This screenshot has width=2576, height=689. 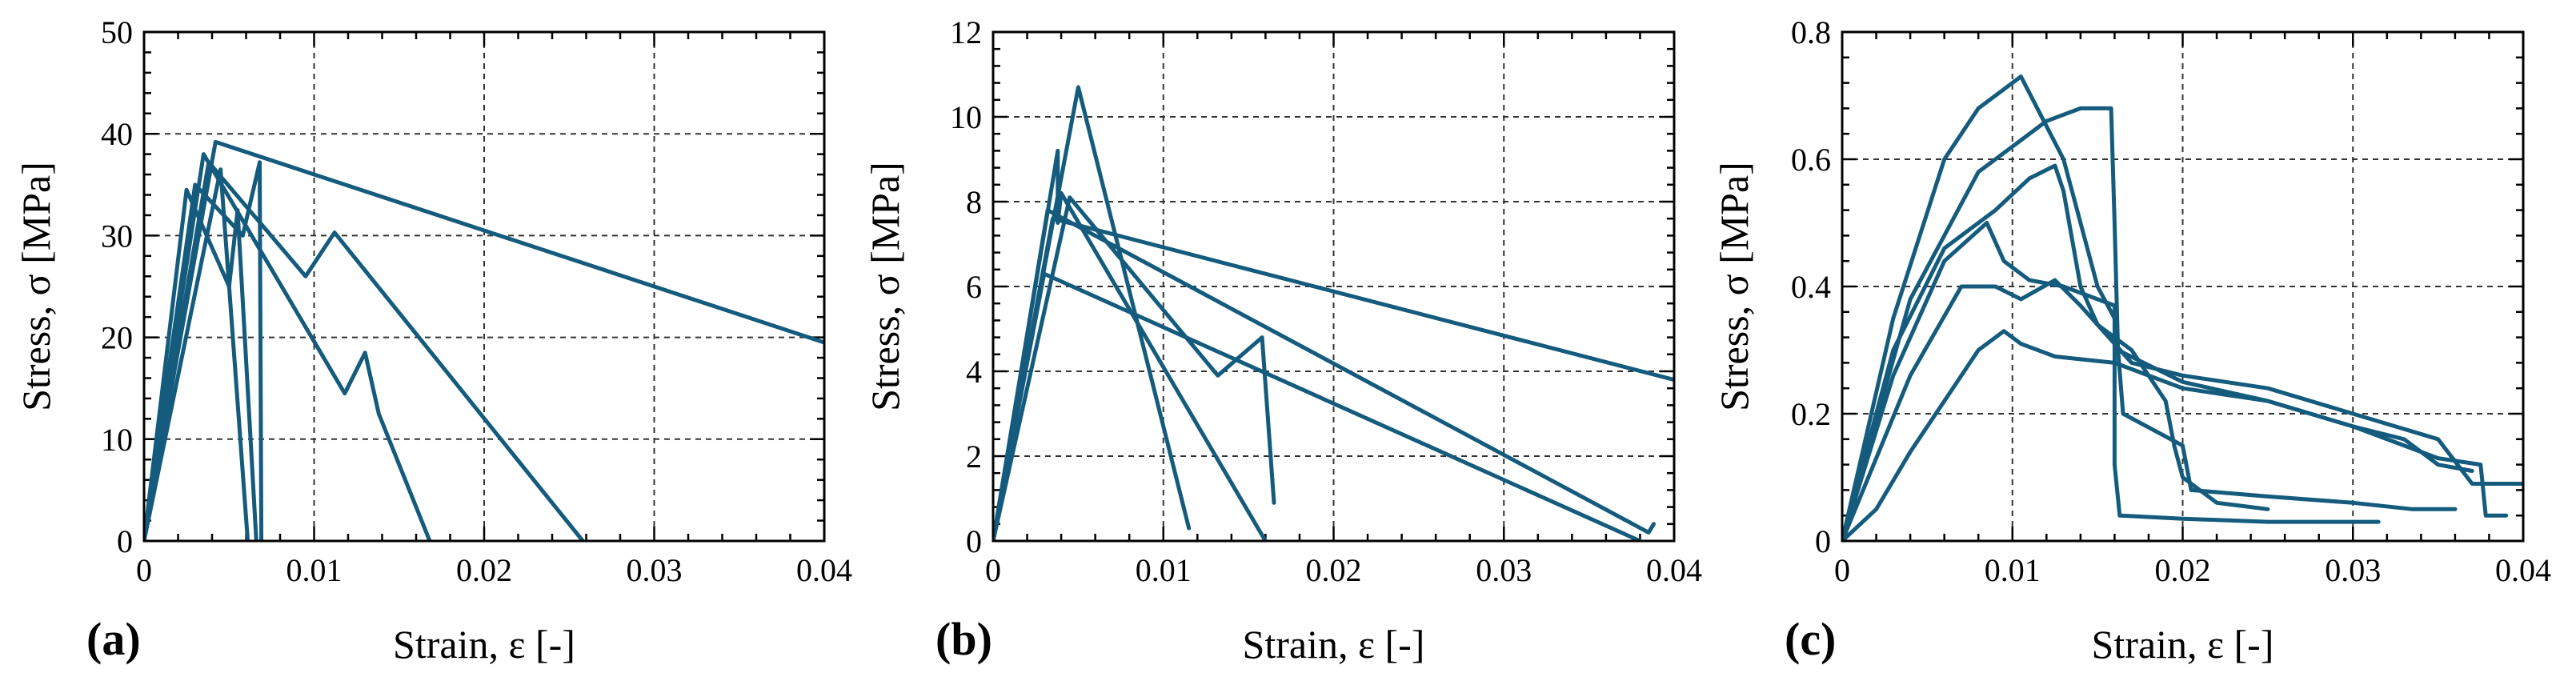 I want to click on series-line-b3, so click(x=1134, y=368).